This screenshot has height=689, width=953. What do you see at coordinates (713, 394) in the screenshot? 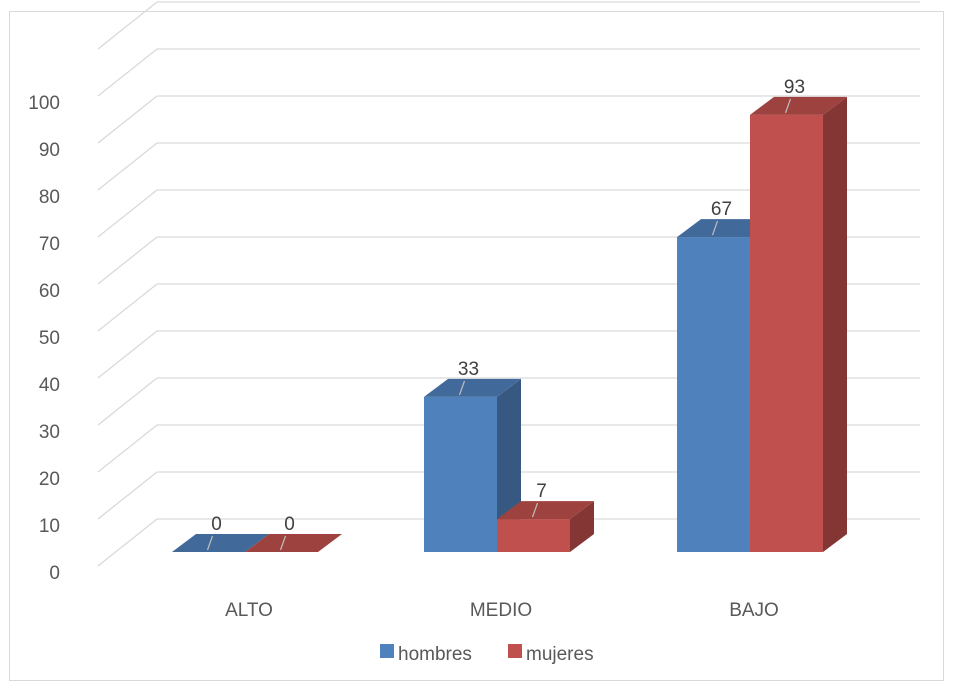
I see `bar-hombres-bajo` at bounding box center [713, 394].